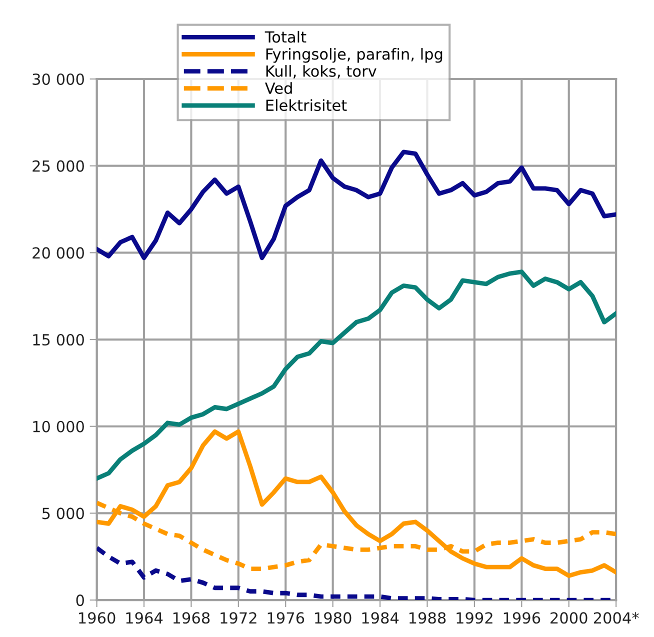 The image size is (654, 637). What do you see at coordinates (97, 618) in the screenshot?
I see `x-tick-label: 1960` at bounding box center [97, 618].